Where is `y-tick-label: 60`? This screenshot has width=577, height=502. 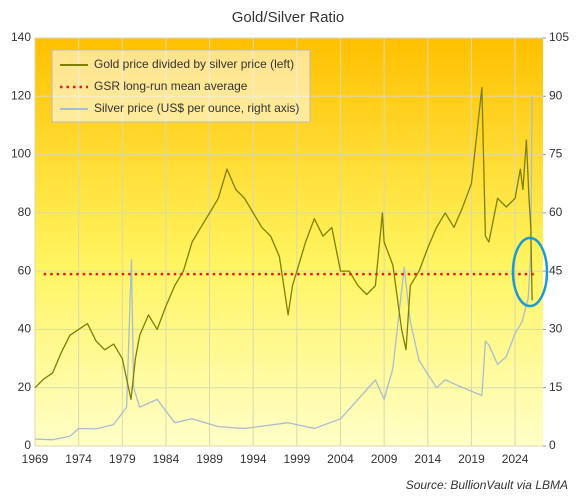 y-tick-label: 60 is located at coordinates (25, 270).